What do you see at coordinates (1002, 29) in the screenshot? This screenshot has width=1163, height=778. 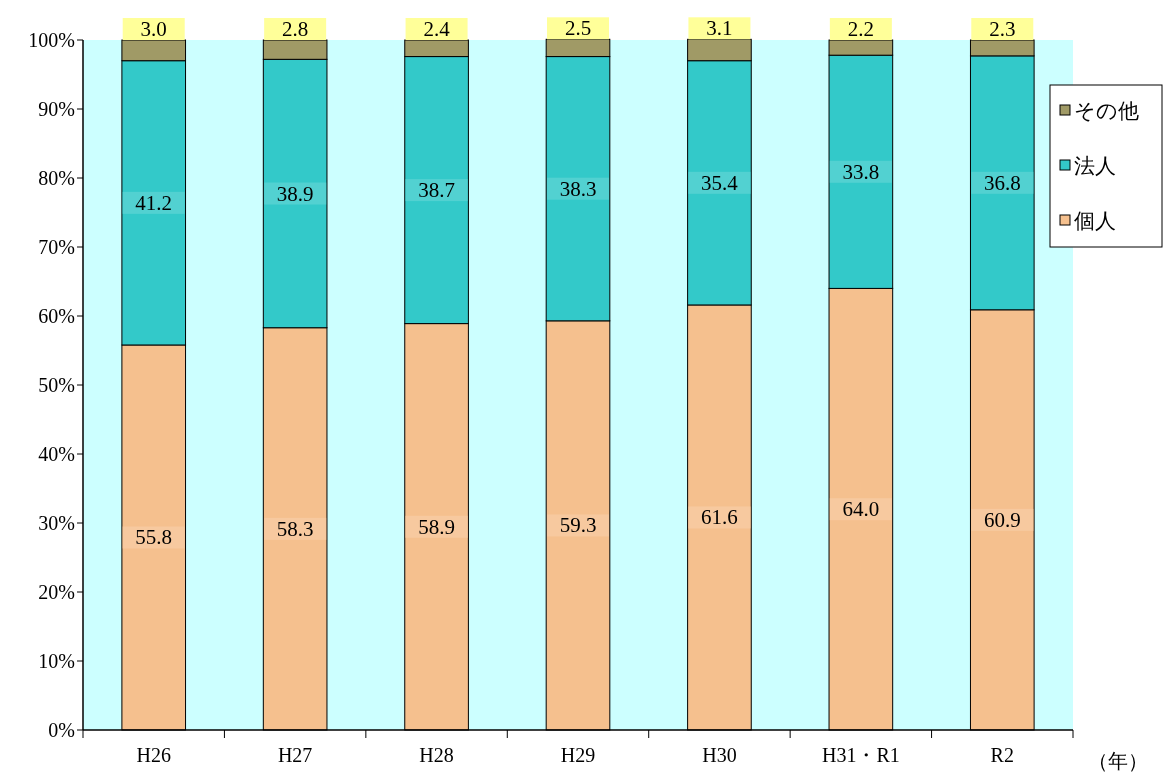 I see `data-label: 2.3` at bounding box center [1002, 29].